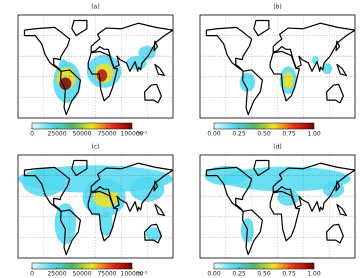 The width and height of the screenshot is (363, 278). Describe the element at coordinates (277, 7) in the screenshot. I see `panel-label: (b)` at that location.